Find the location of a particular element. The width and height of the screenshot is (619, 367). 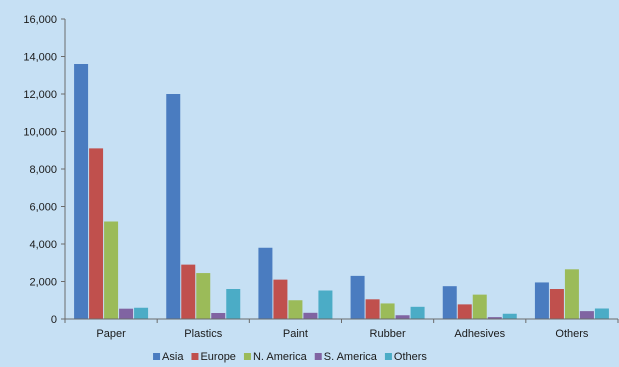

x-tick-label: Paper is located at coordinates (111, 334).